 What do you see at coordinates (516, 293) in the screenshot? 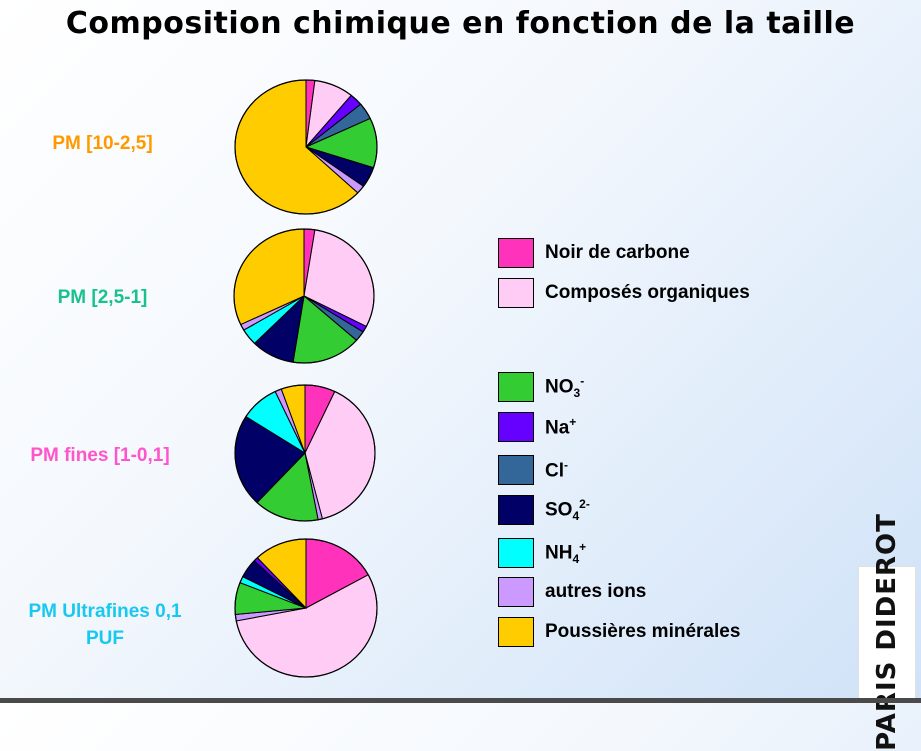
I see `legend-swatch-org` at bounding box center [516, 293].